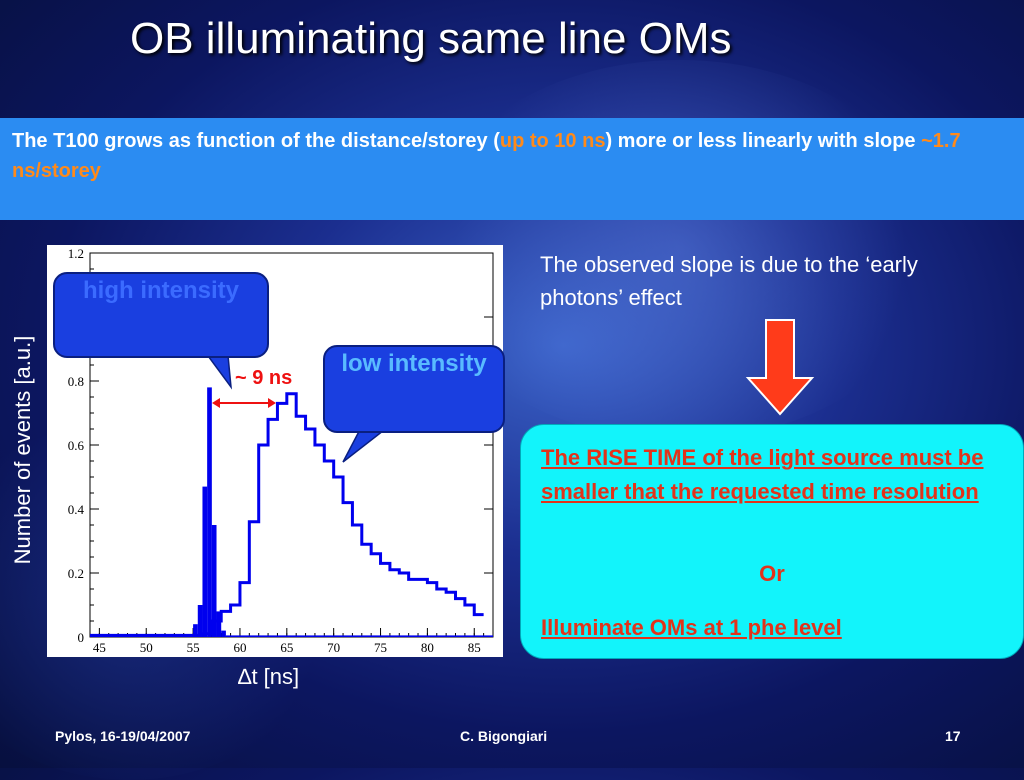  What do you see at coordinates (953, 736) in the screenshot?
I see `footer-page-number: 17` at bounding box center [953, 736].